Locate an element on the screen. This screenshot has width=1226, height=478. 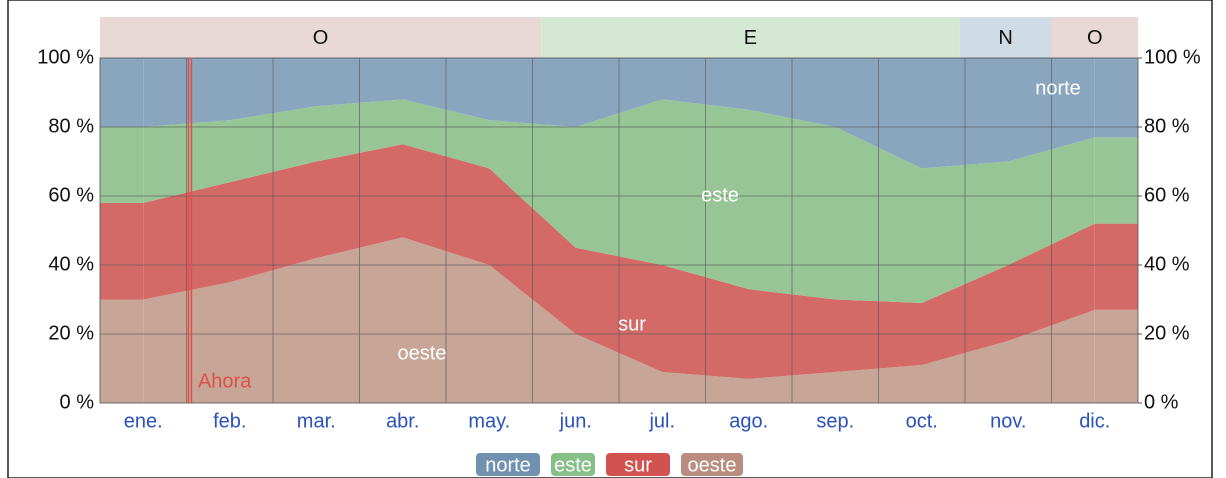
x-tick-label: nov. is located at coordinates (1008, 421).